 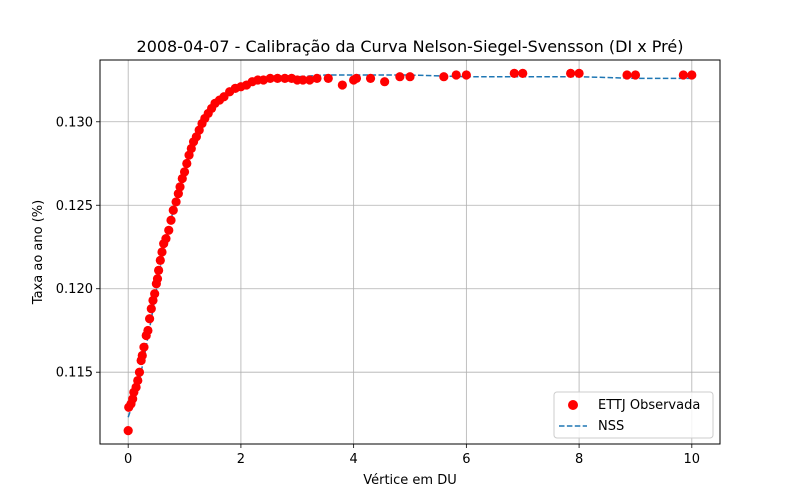 I want to click on y-tick-label: 0.115, so click(x=74, y=373).